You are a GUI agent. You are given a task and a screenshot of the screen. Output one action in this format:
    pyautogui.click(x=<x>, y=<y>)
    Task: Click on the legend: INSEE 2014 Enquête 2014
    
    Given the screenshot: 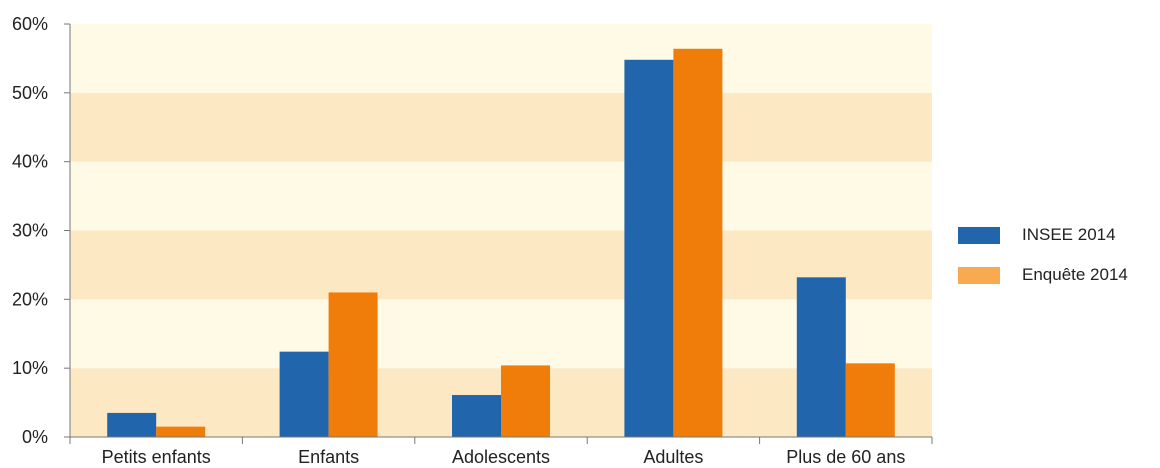 What is the action you would take?
    pyautogui.click(x=1043, y=262)
    